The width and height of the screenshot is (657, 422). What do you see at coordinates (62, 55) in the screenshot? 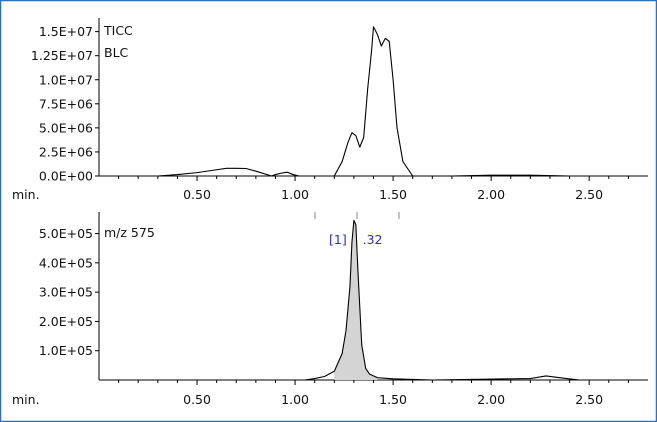
I see `y-tick-label: 1.25E+07` at bounding box center [62, 55].